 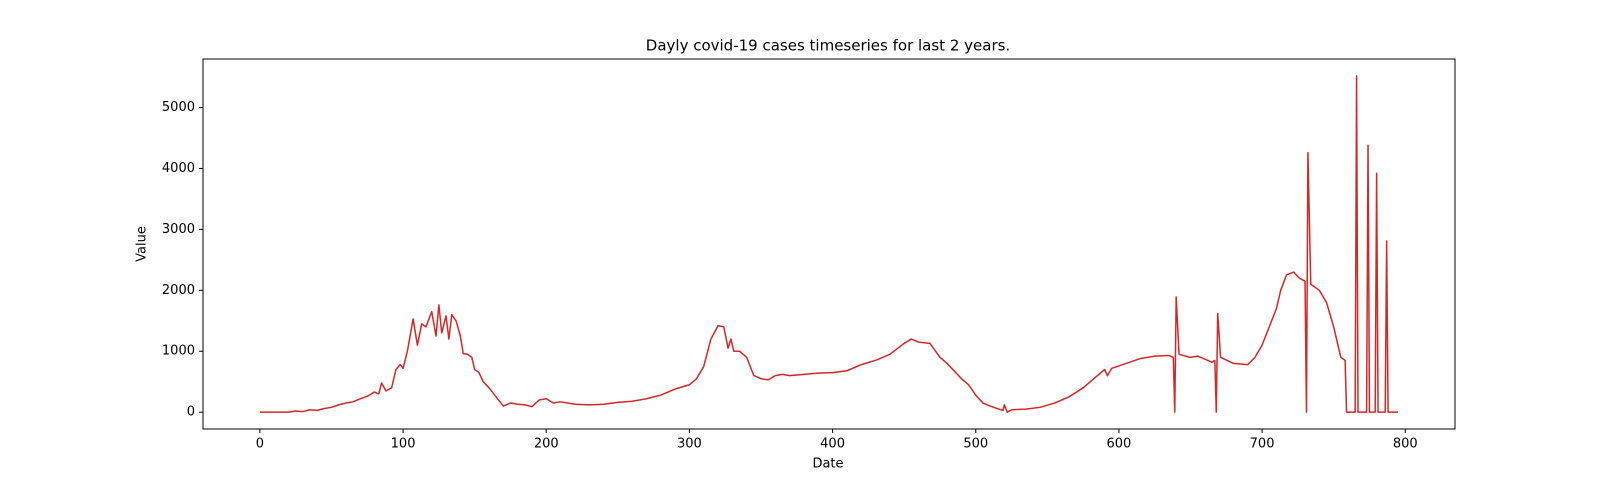 What do you see at coordinates (191, 412) in the screenshot?
I see `y-tick-label: 0` at bounding box center [191, 412].